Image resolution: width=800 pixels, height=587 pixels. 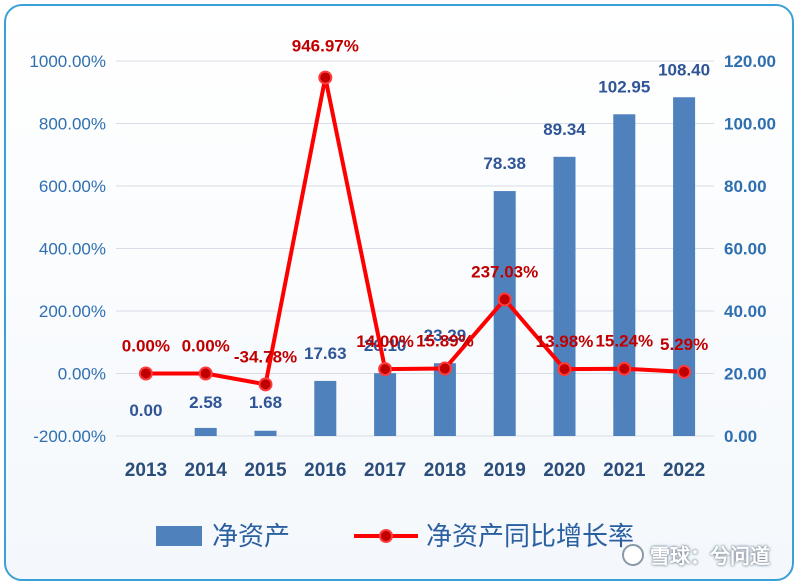 What do you see at coordinates (624, 368) in the screenshot?
I see `line-point-2021` at bounding box center [624, 368].